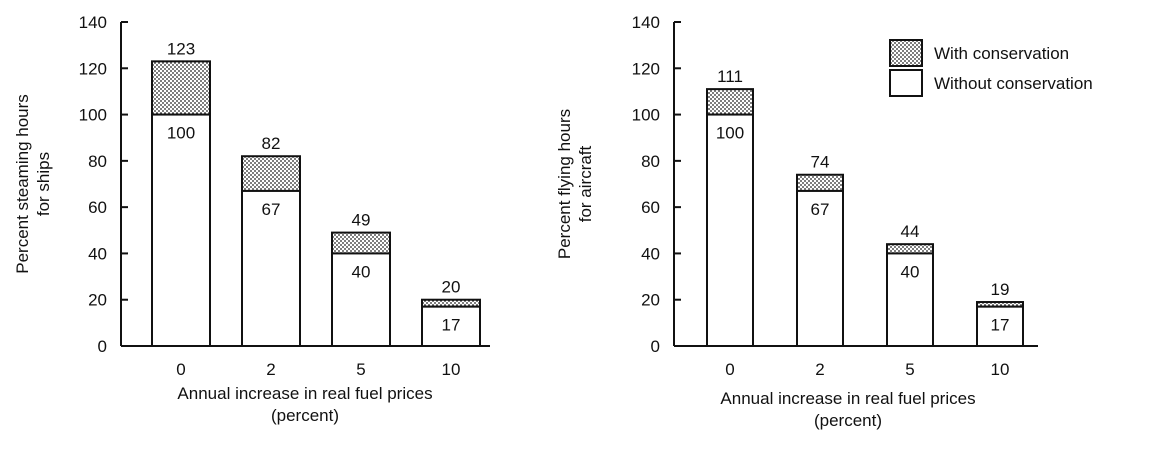 The image size is (1149, 454). I want to click on y-axis-title-line: Percent flying hours, so click(564, 184).